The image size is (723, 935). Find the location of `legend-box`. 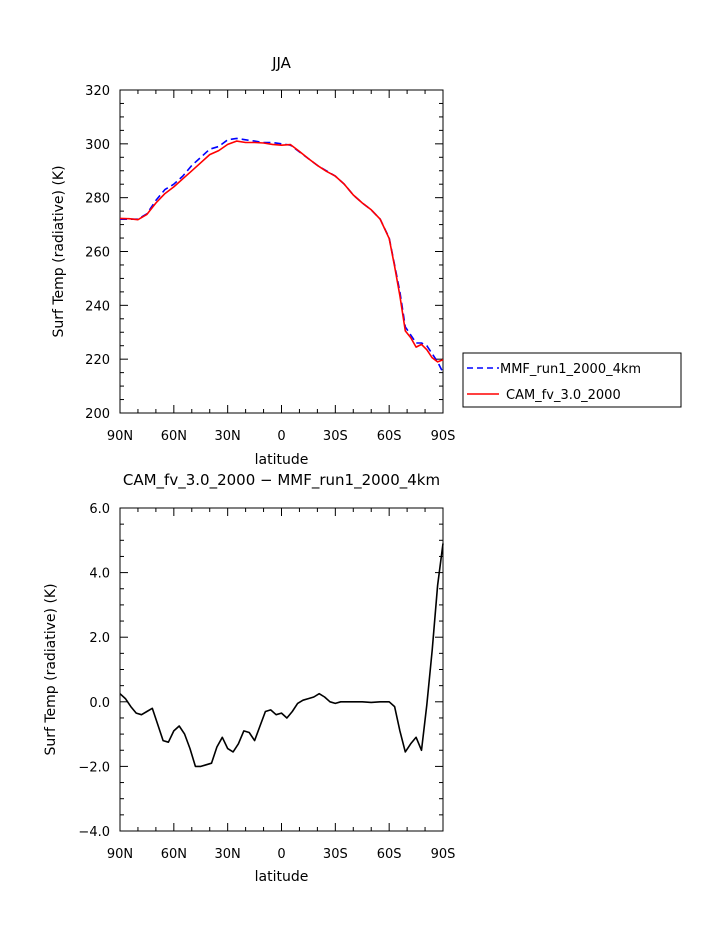

legend-box is located at coordinates (572, 380).